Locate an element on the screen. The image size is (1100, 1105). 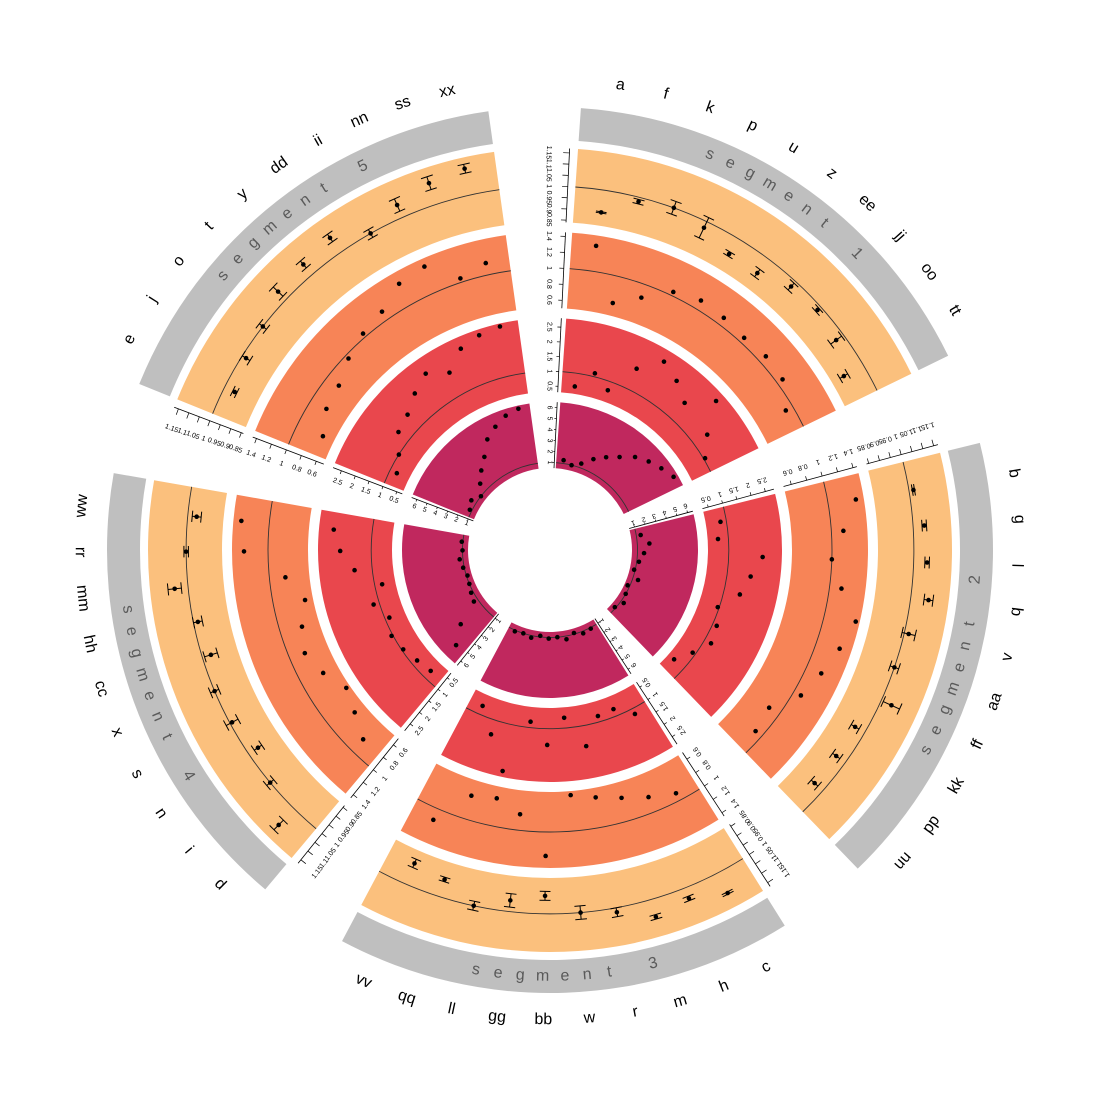
category-label: xx is located at coordinates (447, 91).